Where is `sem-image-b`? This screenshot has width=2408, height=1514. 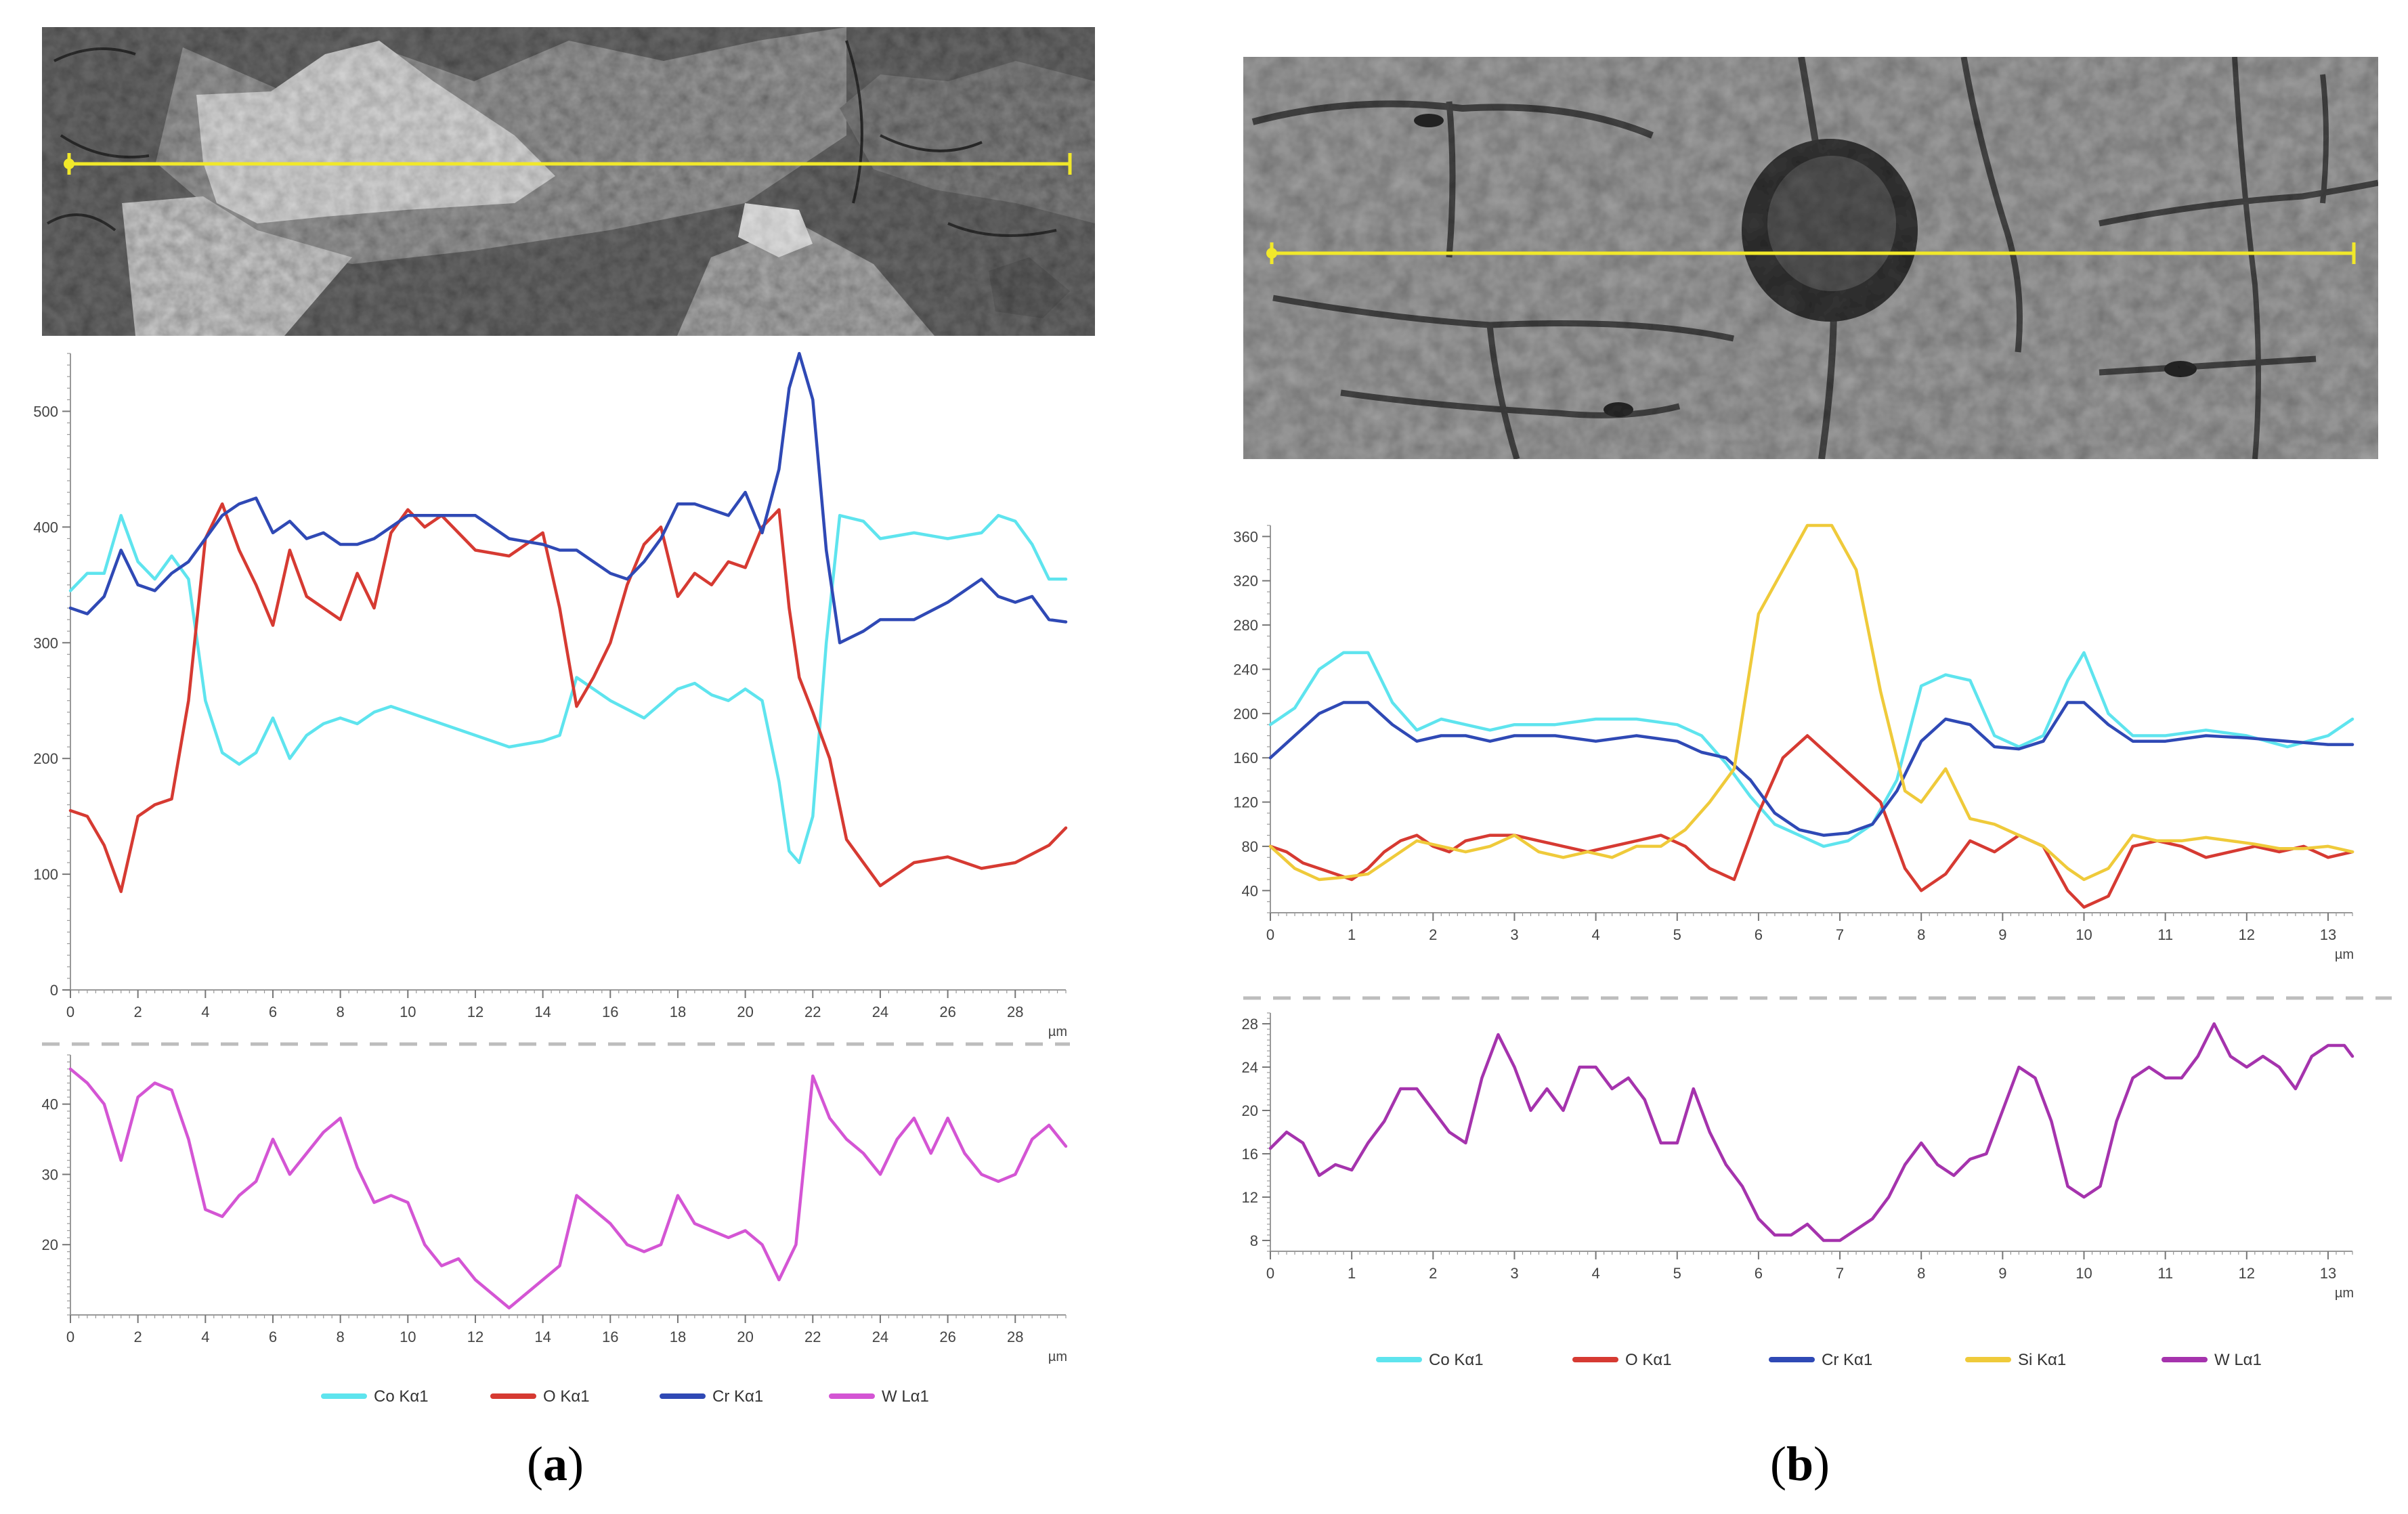
sem-image-b is located at coordinates (1811, 258).